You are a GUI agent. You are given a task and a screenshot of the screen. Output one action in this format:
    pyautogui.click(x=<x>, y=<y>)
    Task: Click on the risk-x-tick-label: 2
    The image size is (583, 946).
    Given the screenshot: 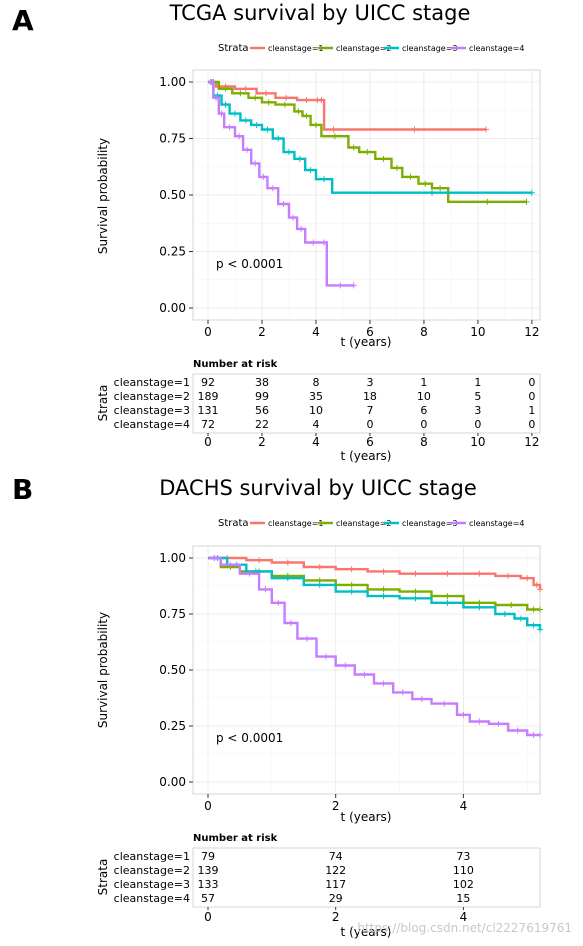 What is the action you would take?
    pyautogui.click(x=336, y=917)
    